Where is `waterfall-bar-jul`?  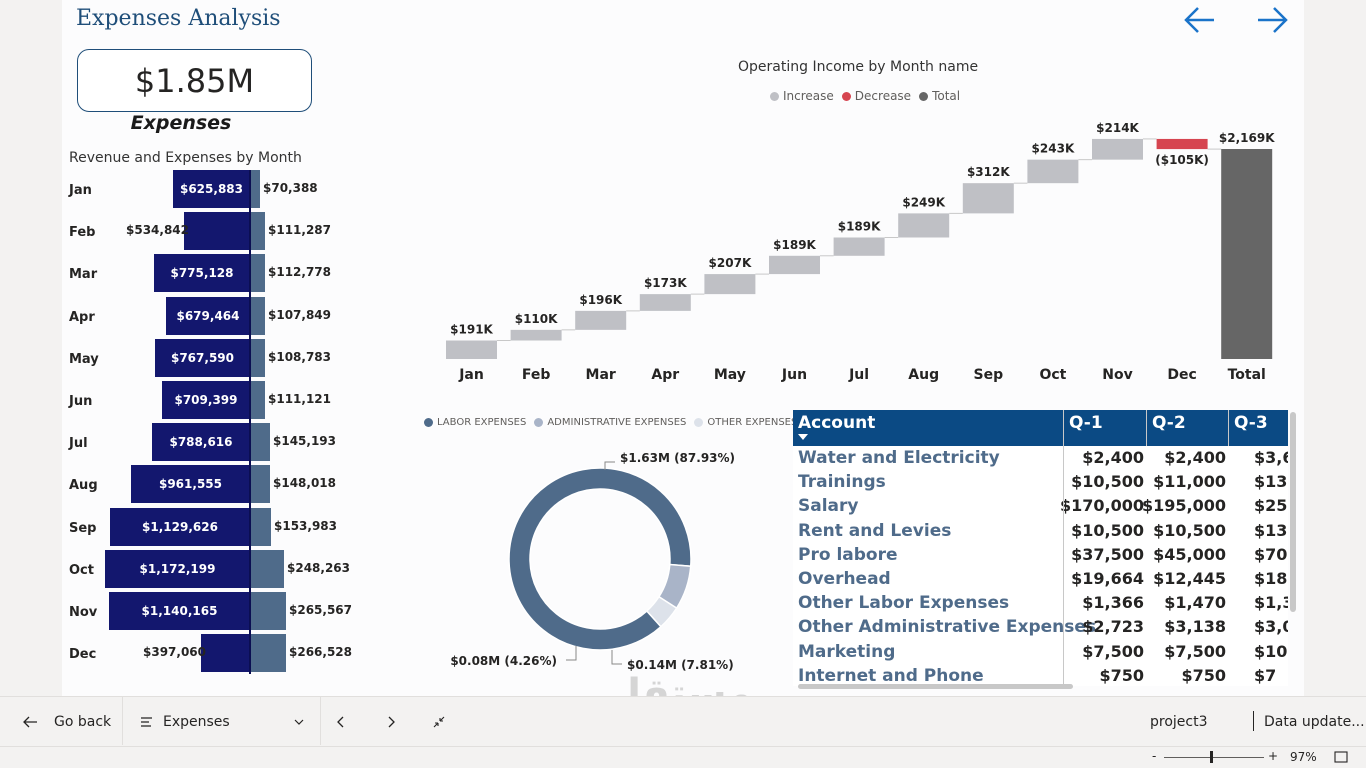 waterfall-bar-jul is located at coordinates (859, 246).